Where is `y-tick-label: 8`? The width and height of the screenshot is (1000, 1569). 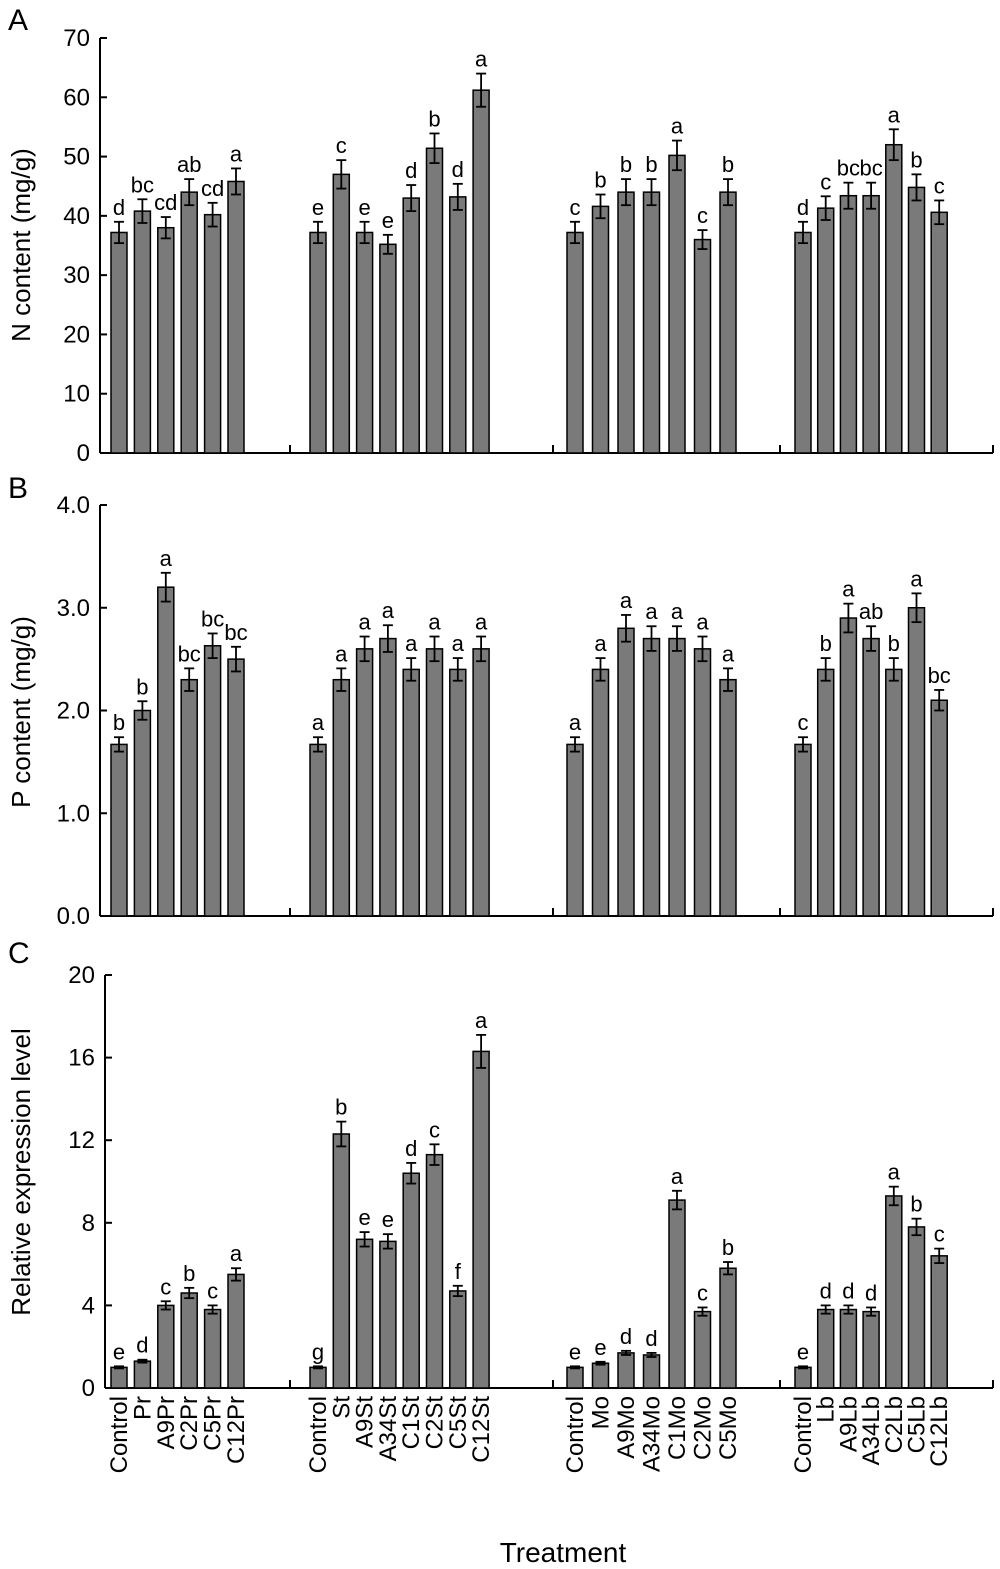
y-tick-label: 8 is located at coordinates (88, 1223).